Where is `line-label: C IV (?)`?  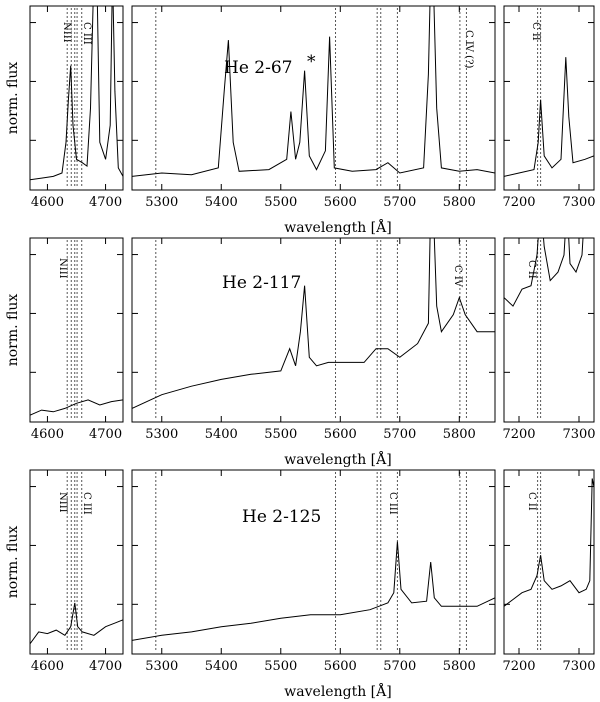 line-label: C IV (?) is located at coordinates (468, 49).